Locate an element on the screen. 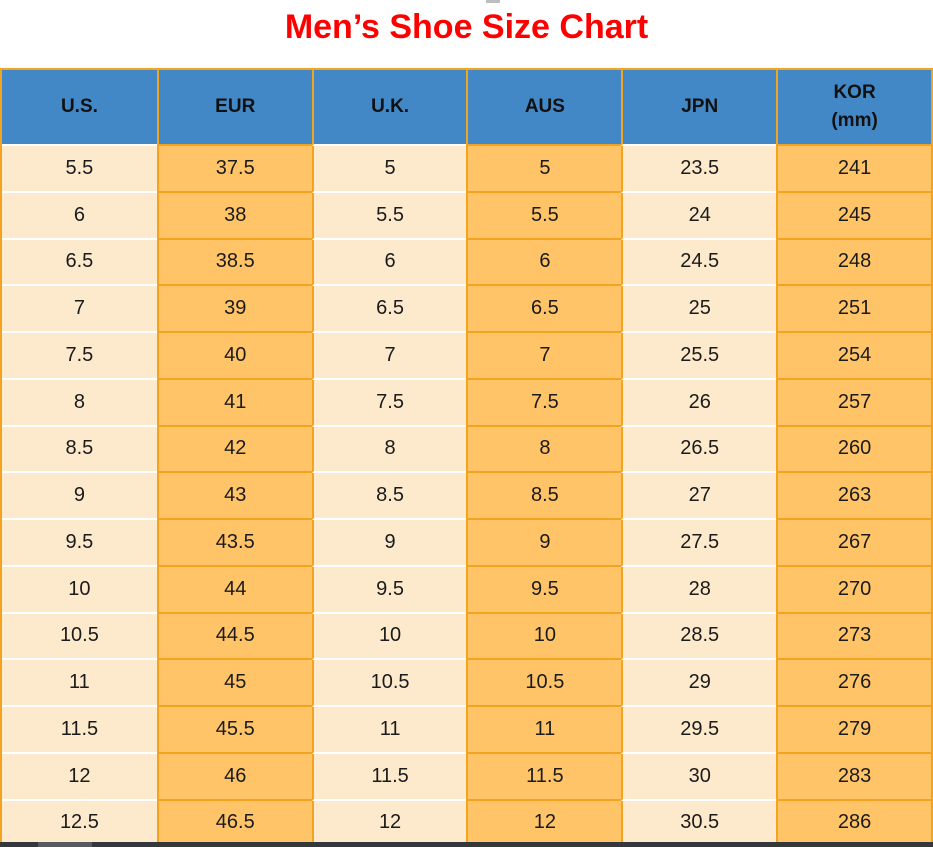 The image size is (933, 847). table-cell: 43 is located at coordinates (234, 496).